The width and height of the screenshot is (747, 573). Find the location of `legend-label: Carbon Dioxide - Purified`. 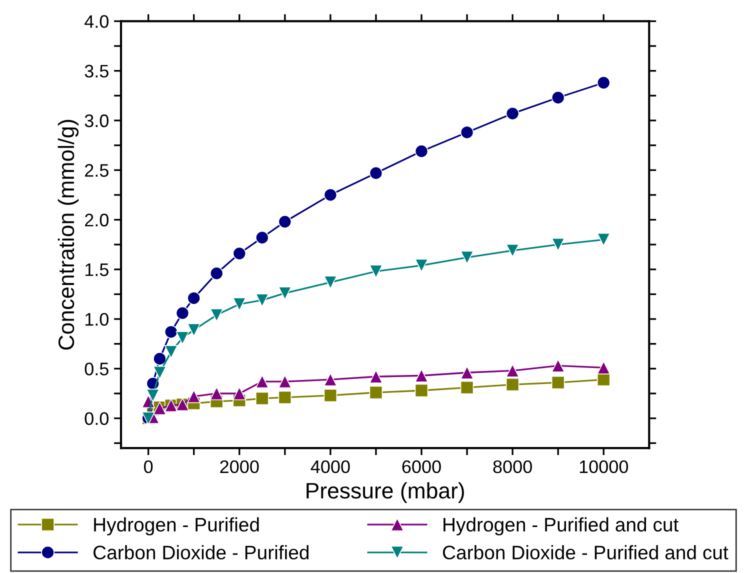

legend-label: Carbon Dioxide - Purified is located at coordinates (201, 552).